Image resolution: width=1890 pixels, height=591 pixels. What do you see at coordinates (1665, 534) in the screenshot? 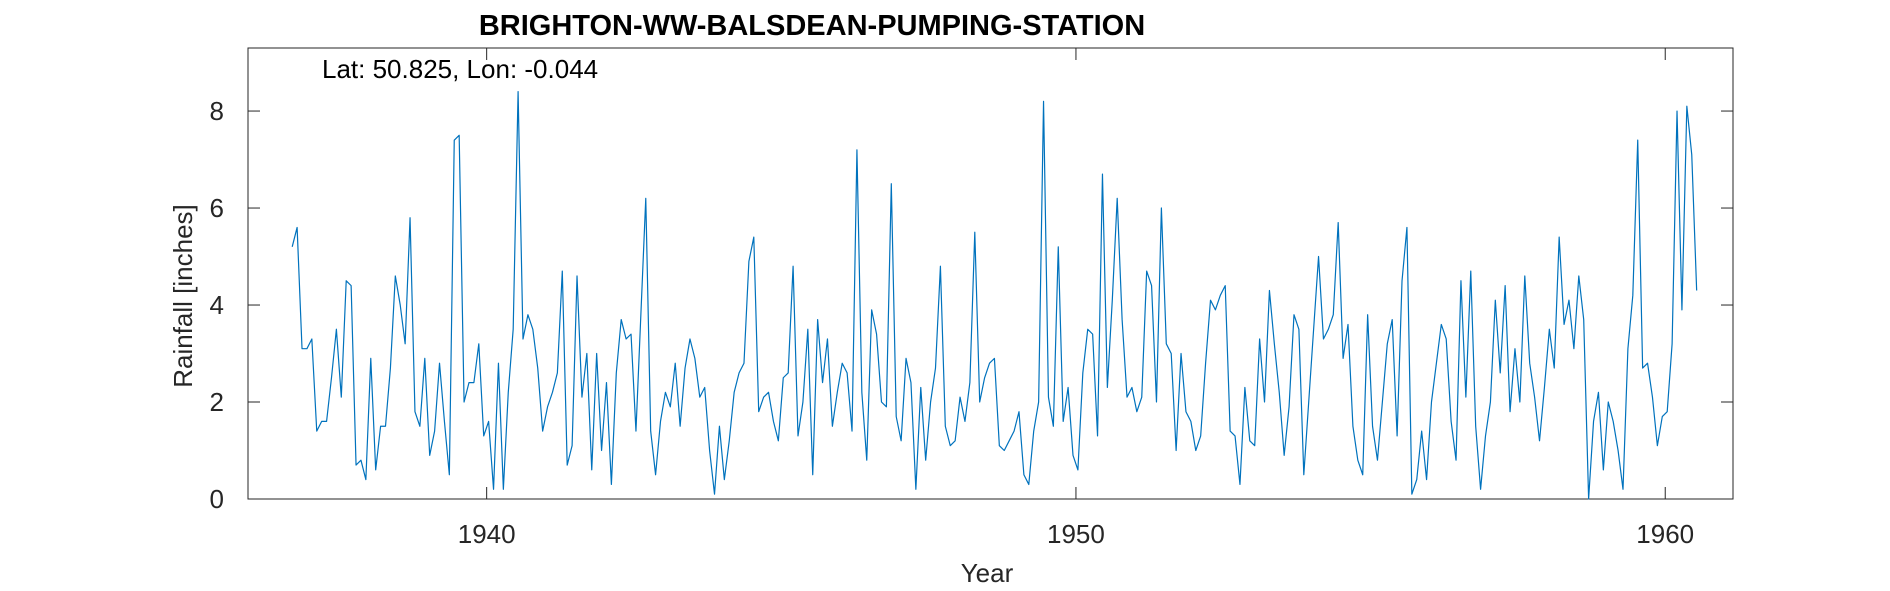
I see `x-tick-label: 1960` at bounding box center [1665, 534].